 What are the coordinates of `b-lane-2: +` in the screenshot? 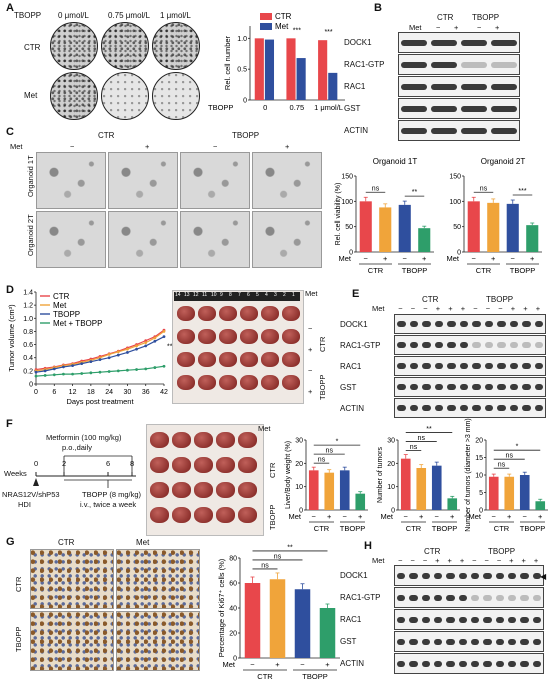 It's located at (456, 27).